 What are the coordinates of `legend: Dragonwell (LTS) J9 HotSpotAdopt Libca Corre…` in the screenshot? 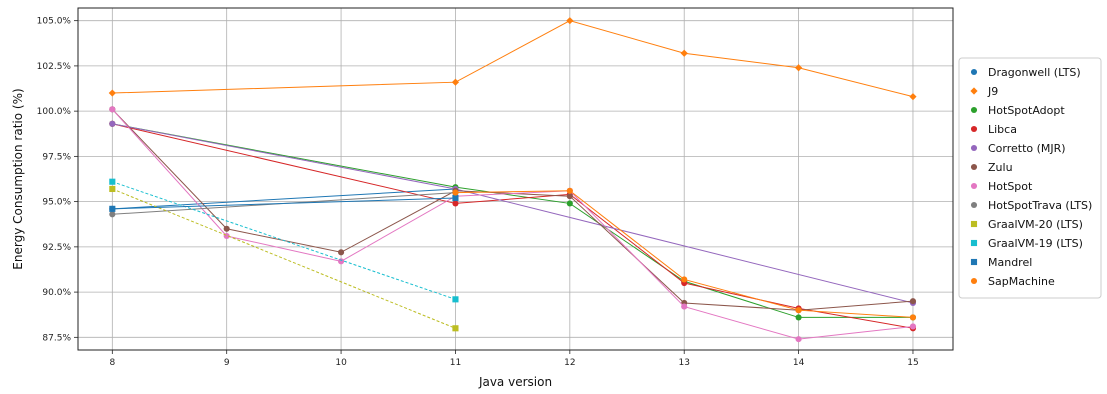 It's located at (1030, 178).